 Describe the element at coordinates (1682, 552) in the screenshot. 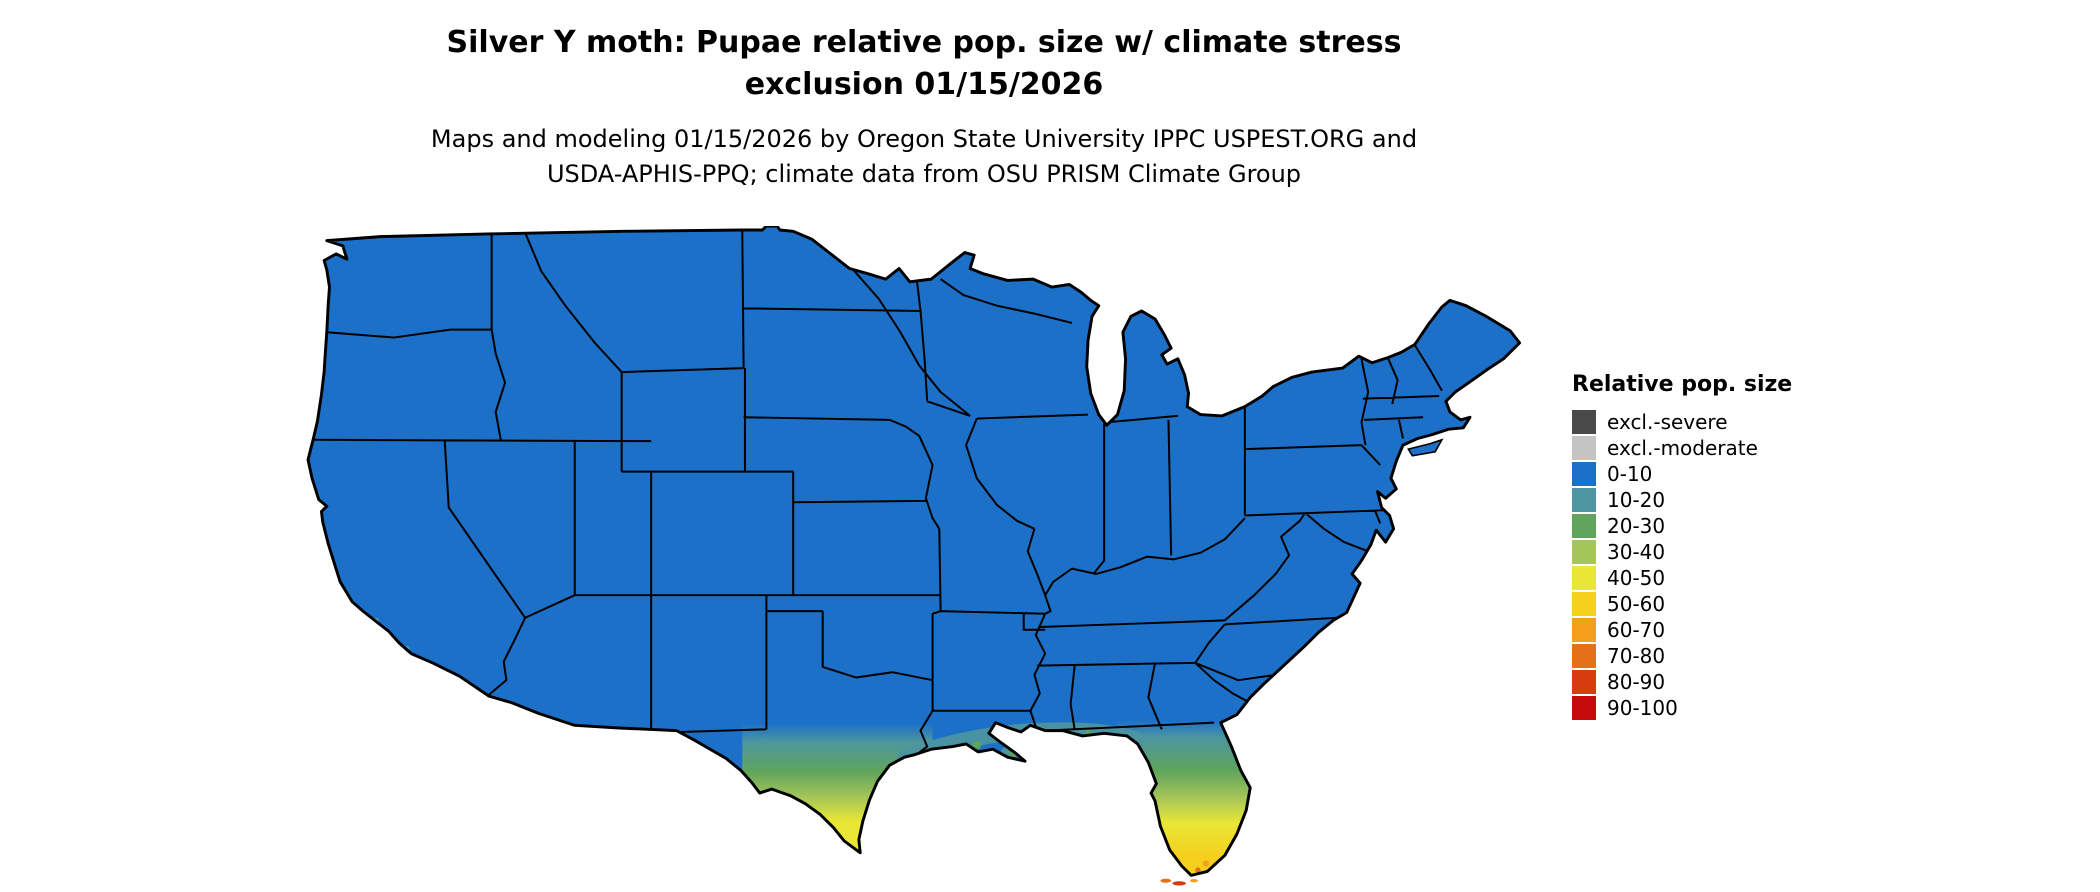

I see `legend-item: 30-40` at that location.